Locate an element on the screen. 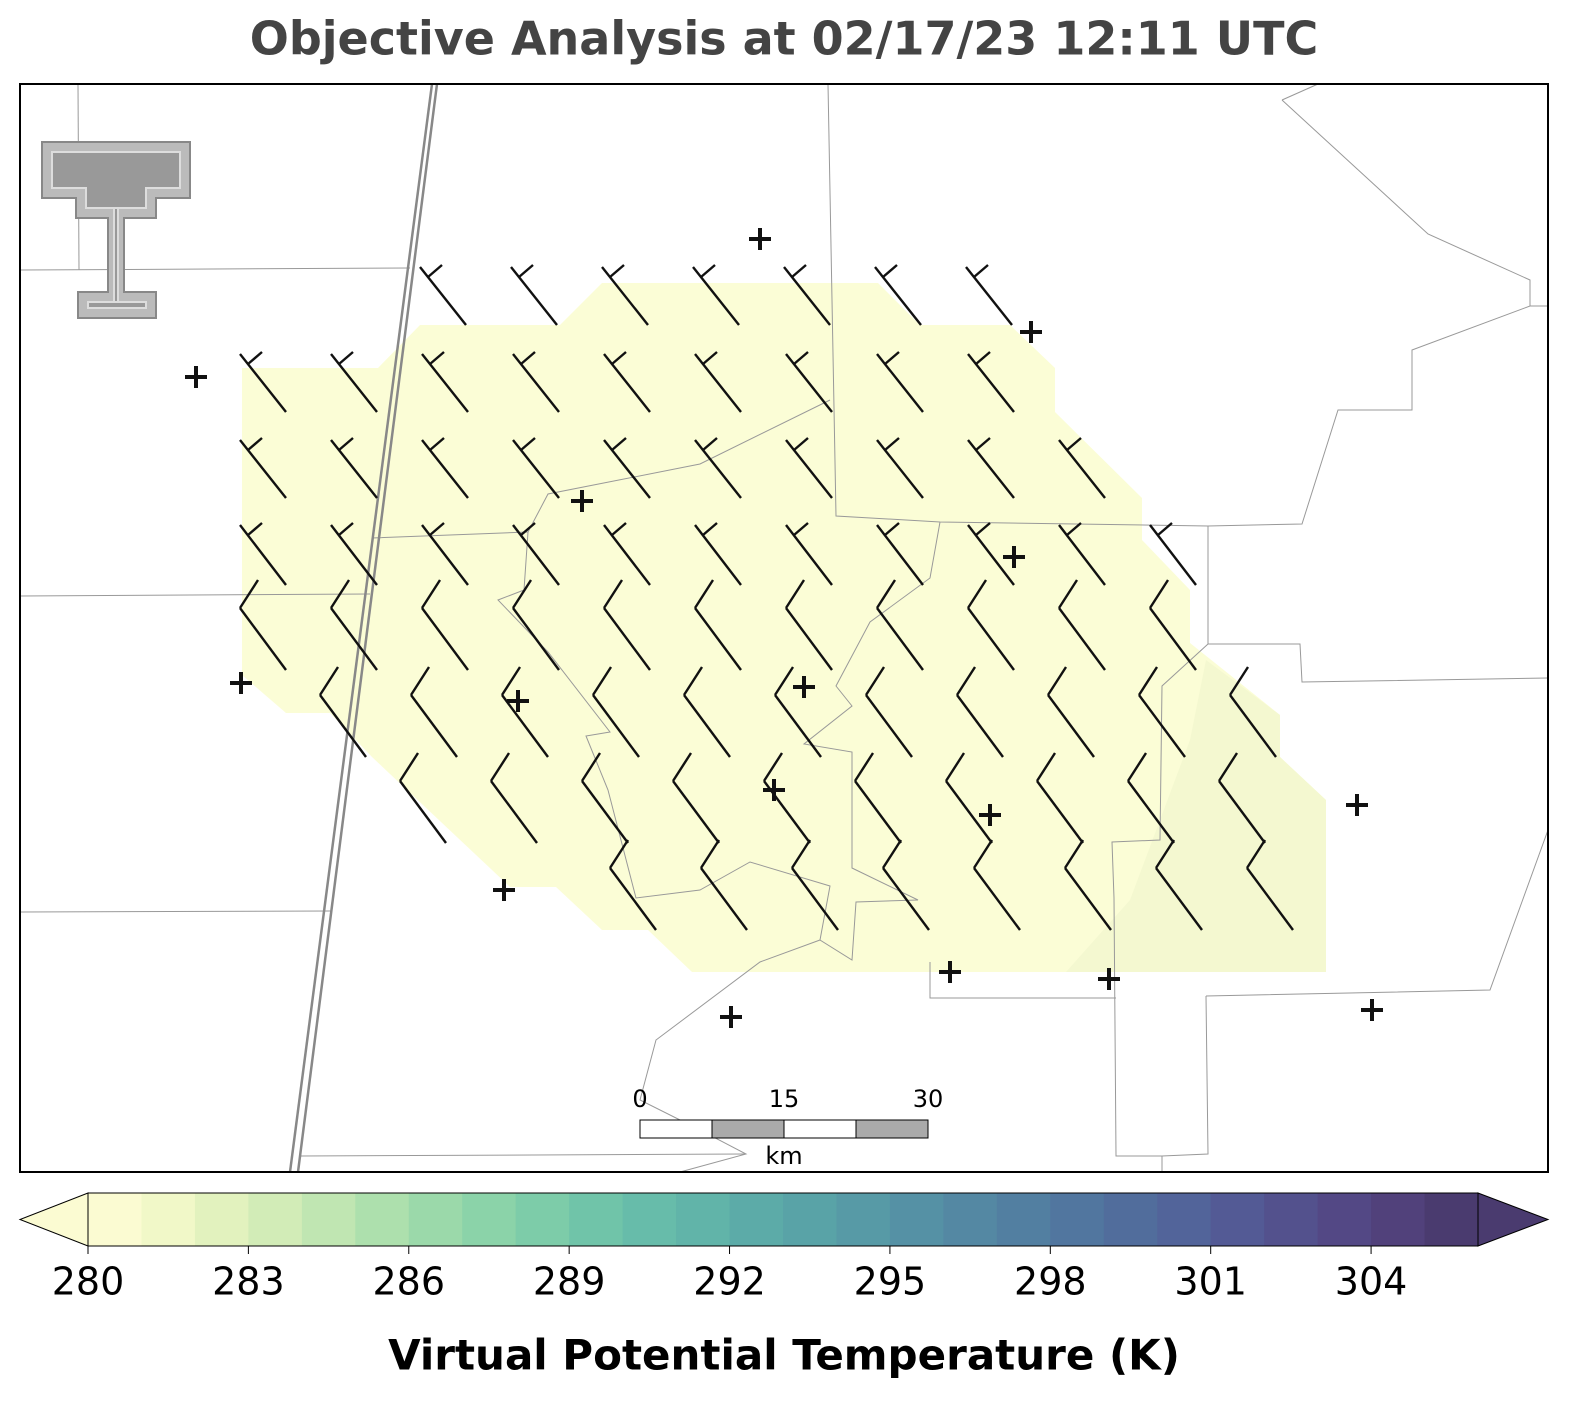 The width and height of the screenshot is (1590, 1425). colorbar-tick-label: 286 is located at coordinates (409, 1282).